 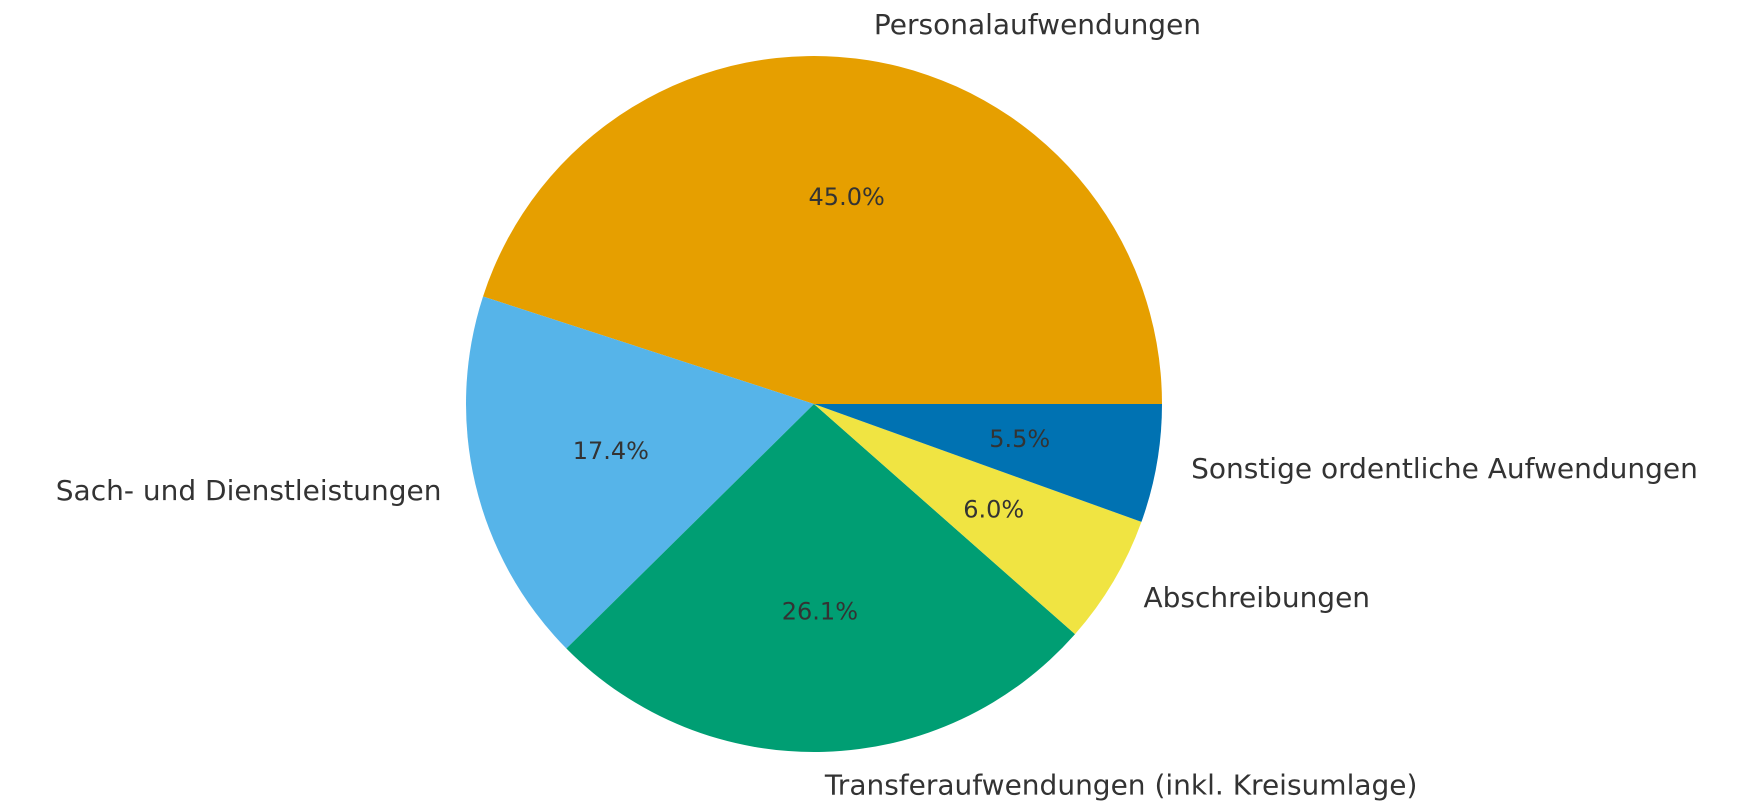 What do you see at coordinates (249, 490) in the screenshot?
I see `slice-label: Sach- und Dienstleistungen` at bounding box center [249, 490].